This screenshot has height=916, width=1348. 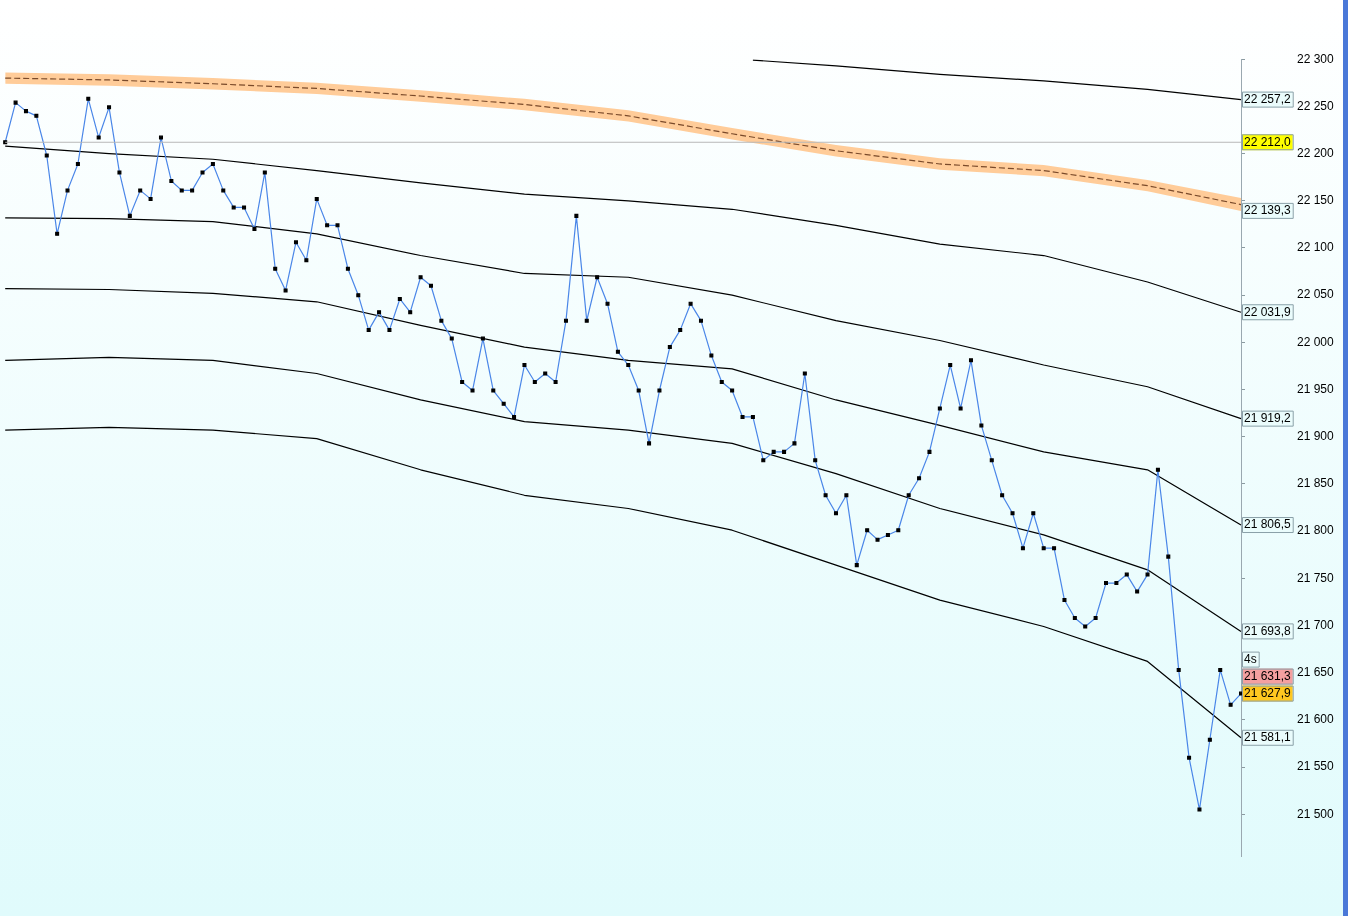 What do you see at coordinates (1268, 98) in the screenshot?
I see `data-label: 22 257,2` at bounding box center [1268, 98].